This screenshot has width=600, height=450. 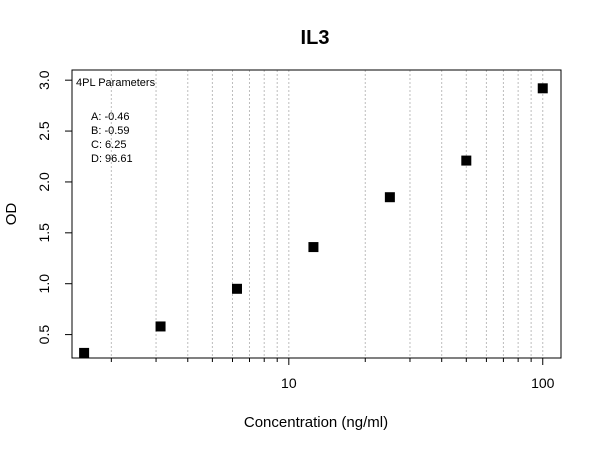 I want to click on parameter-a: A: -0.46, so click(x=110, y=117).